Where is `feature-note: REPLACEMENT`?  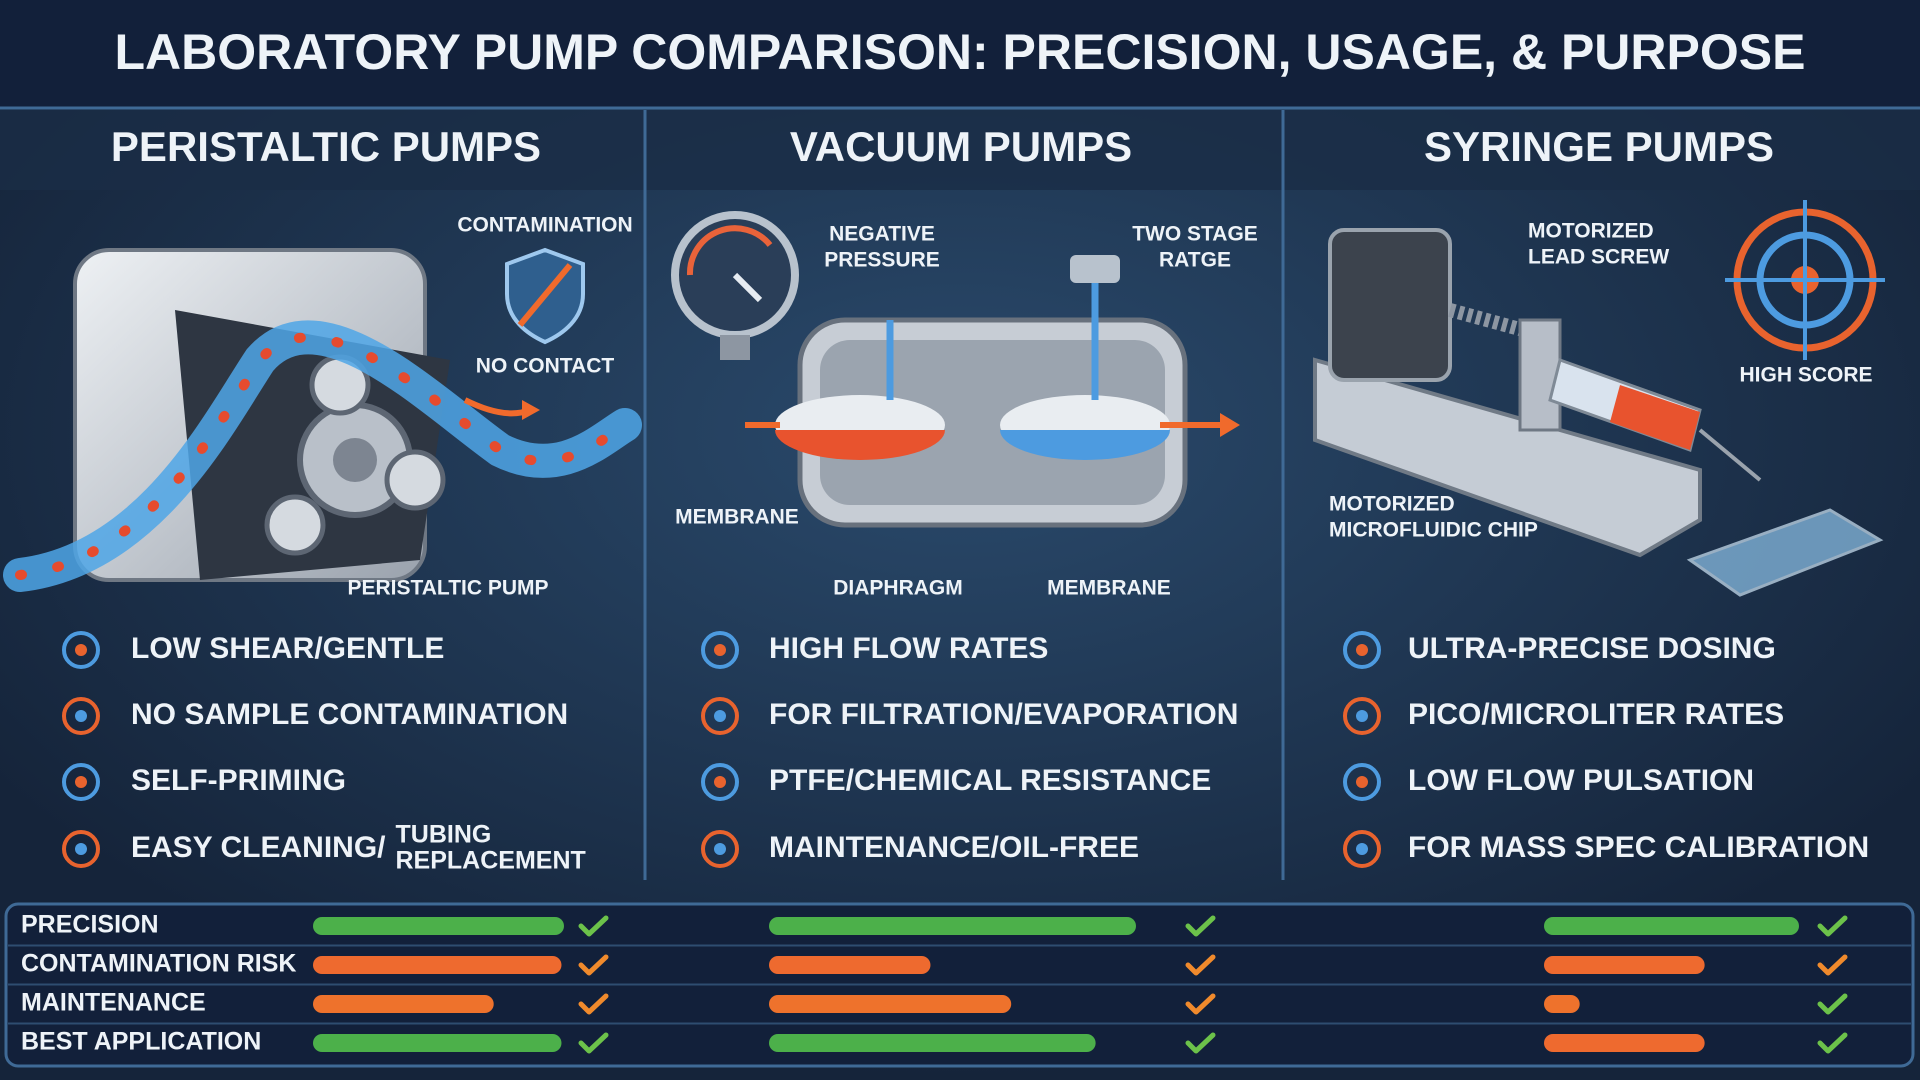
feature-note: REPLACEMENT is located at coordinates (491, 861).